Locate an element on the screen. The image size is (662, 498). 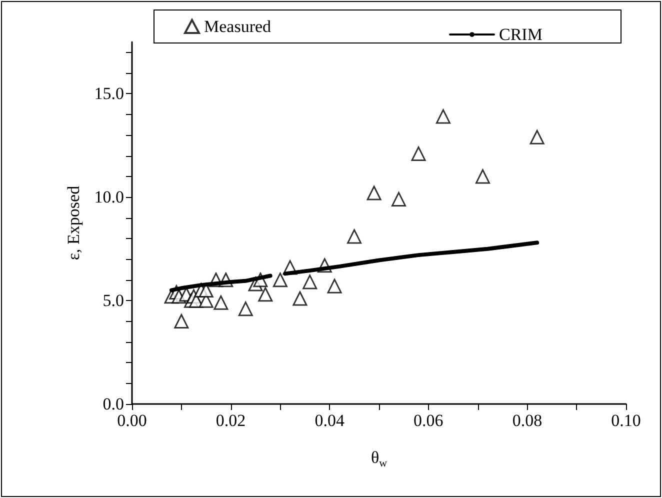
x-tick-label: 0.10 is located at coordinates (626, 420).